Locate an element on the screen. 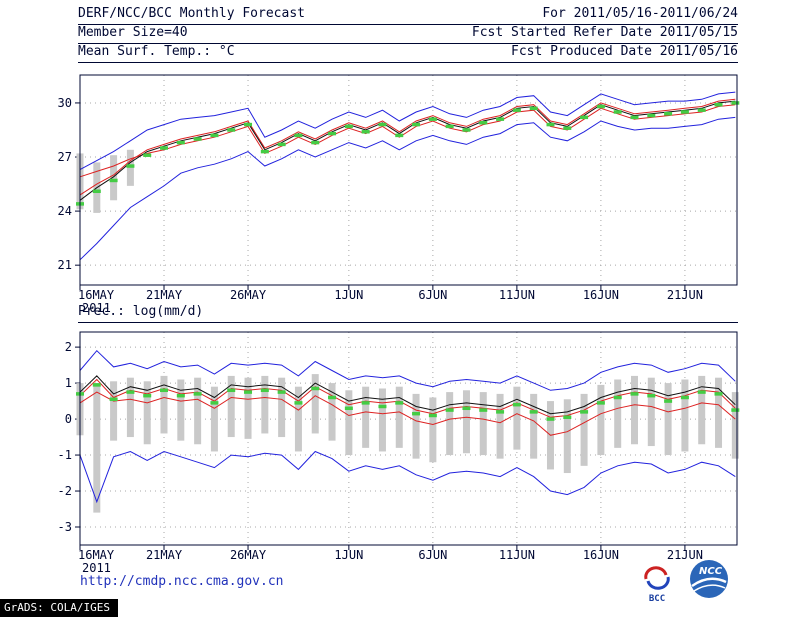 The width and height of the screenshot is (800, 618). page-title: DERF/NCC/BCC Monthly Forecast is located at coordinates (191, 13).